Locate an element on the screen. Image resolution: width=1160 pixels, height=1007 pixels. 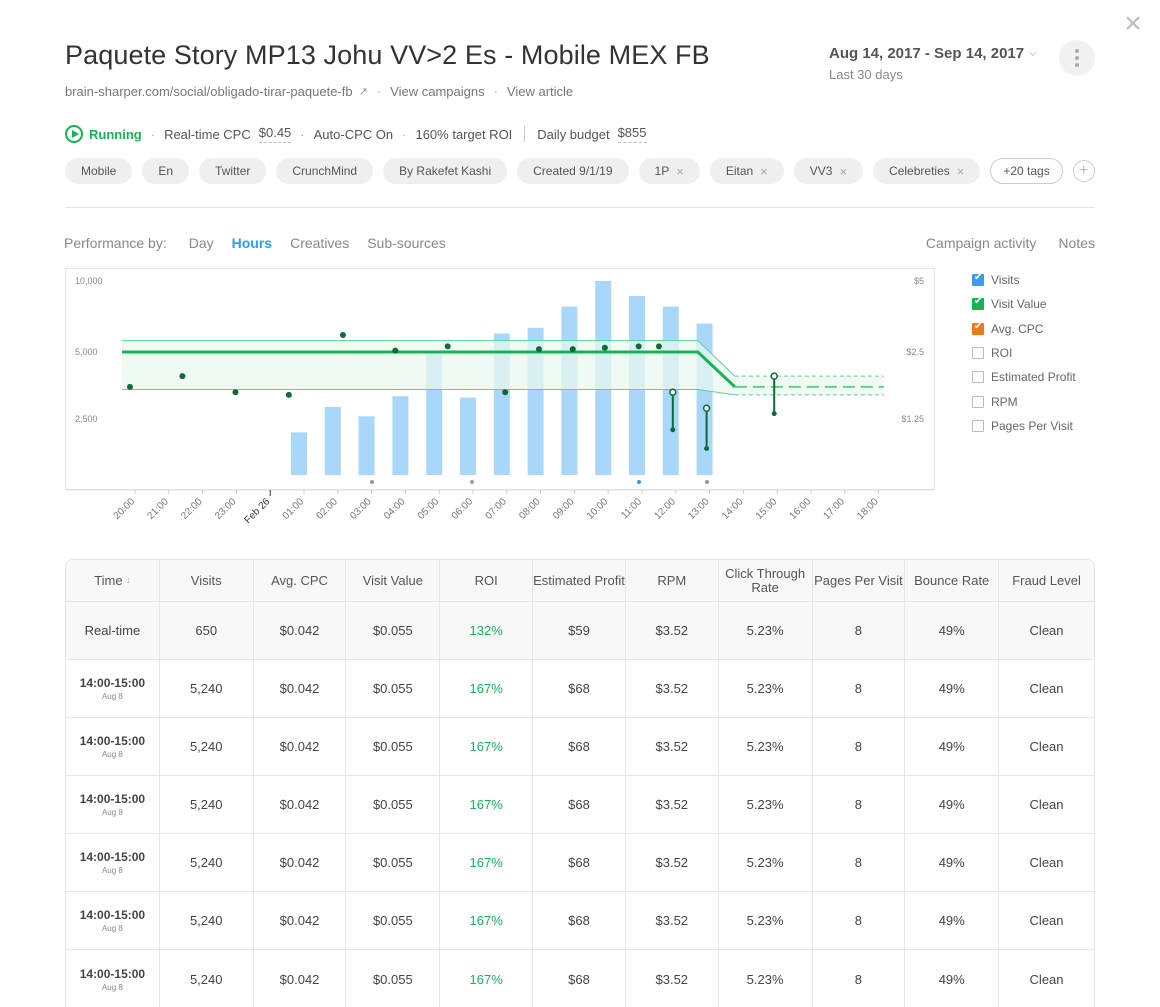
tag-eitan: Eitan × is located at coordinates (746, 171).